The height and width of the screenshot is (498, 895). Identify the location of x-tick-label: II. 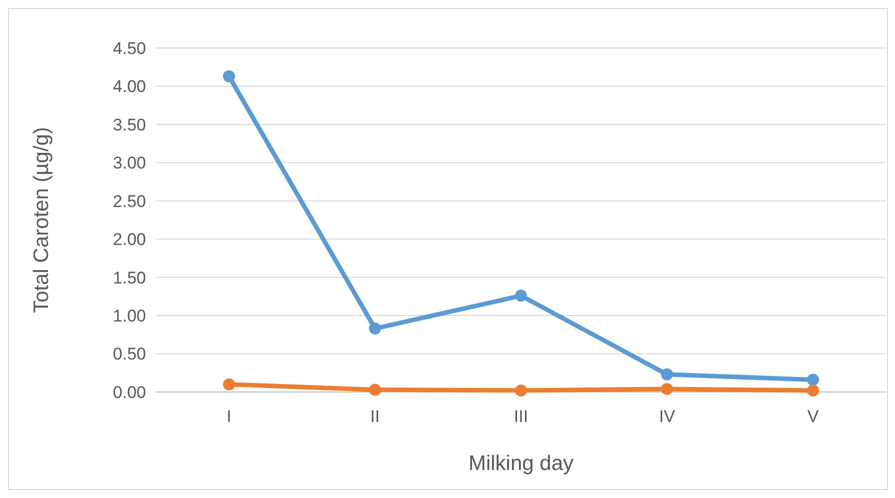
(375, 416).